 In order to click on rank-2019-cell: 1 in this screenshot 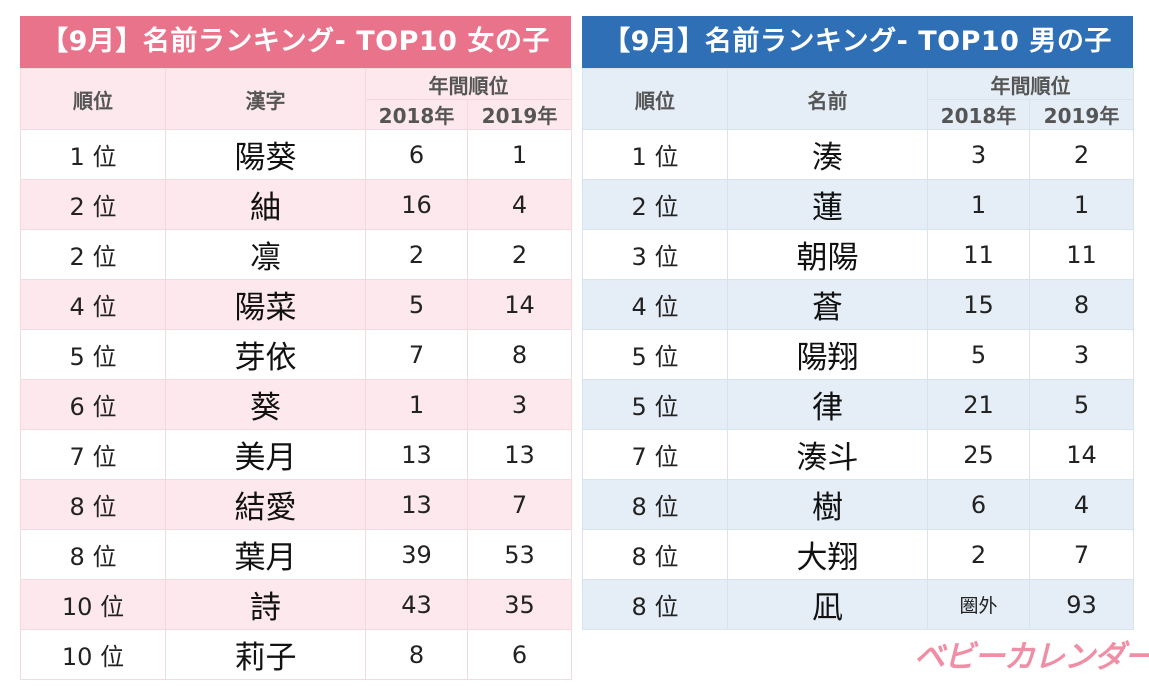, I will do `click(519, 154)`.